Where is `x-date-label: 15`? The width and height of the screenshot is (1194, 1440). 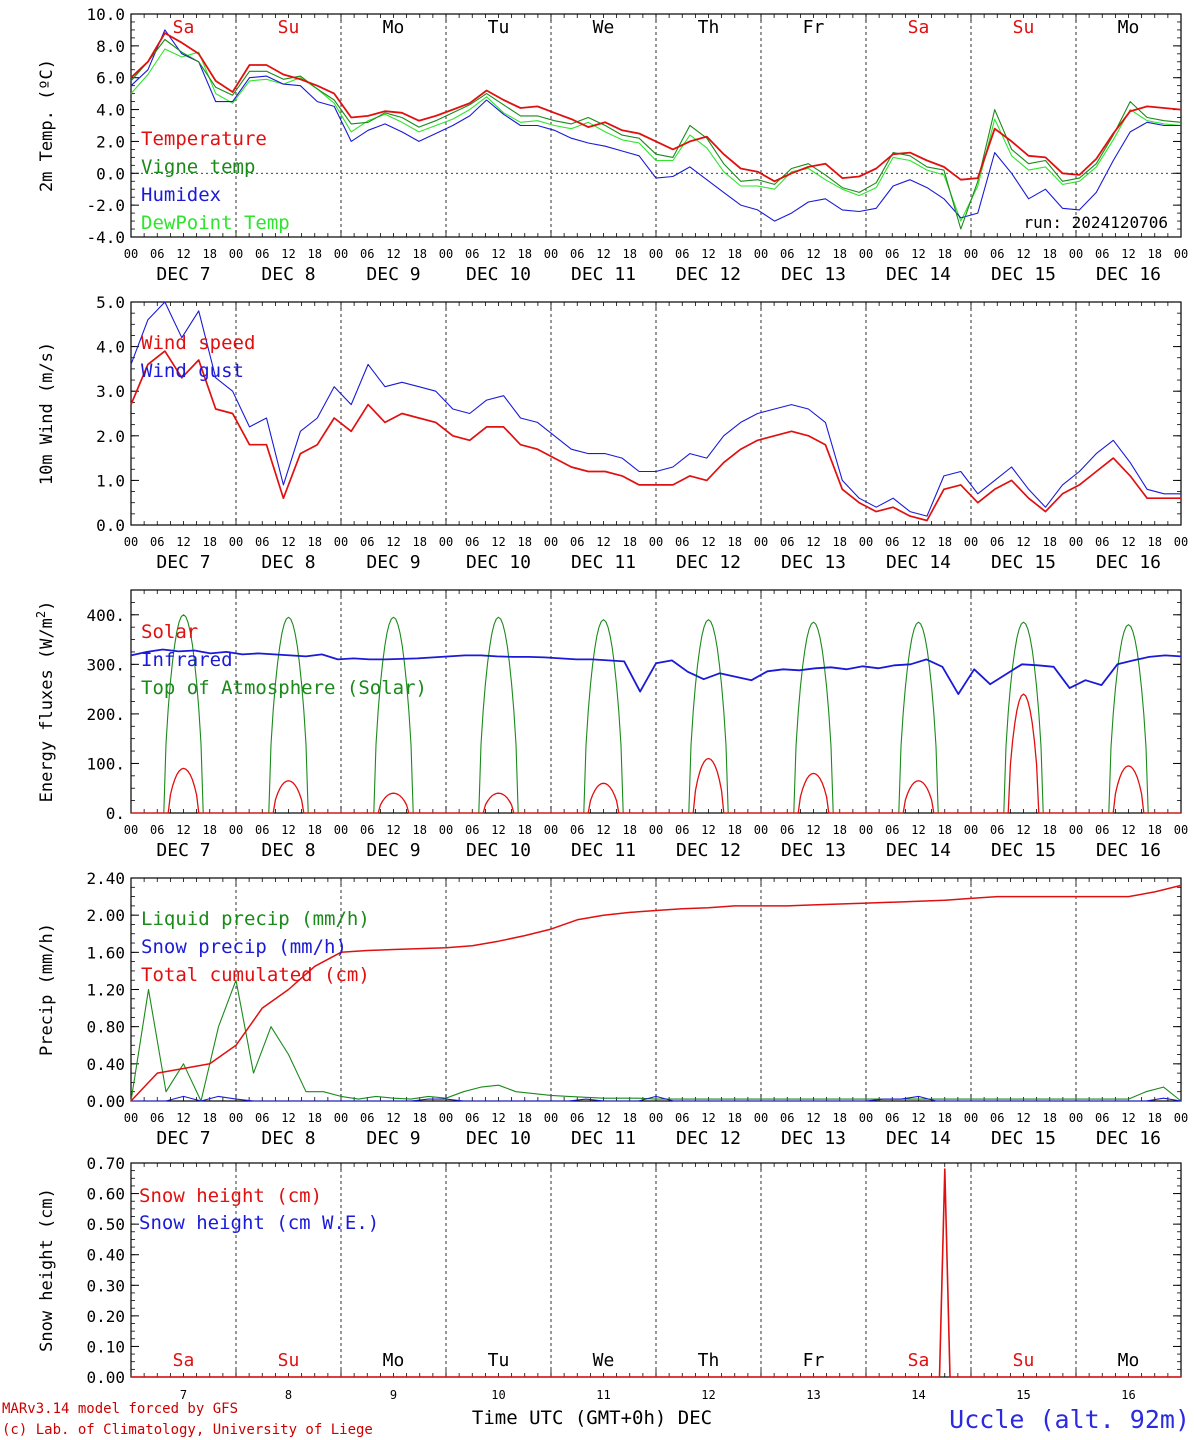
x-date-label: 15 is located at coordinates (1023, 1395).